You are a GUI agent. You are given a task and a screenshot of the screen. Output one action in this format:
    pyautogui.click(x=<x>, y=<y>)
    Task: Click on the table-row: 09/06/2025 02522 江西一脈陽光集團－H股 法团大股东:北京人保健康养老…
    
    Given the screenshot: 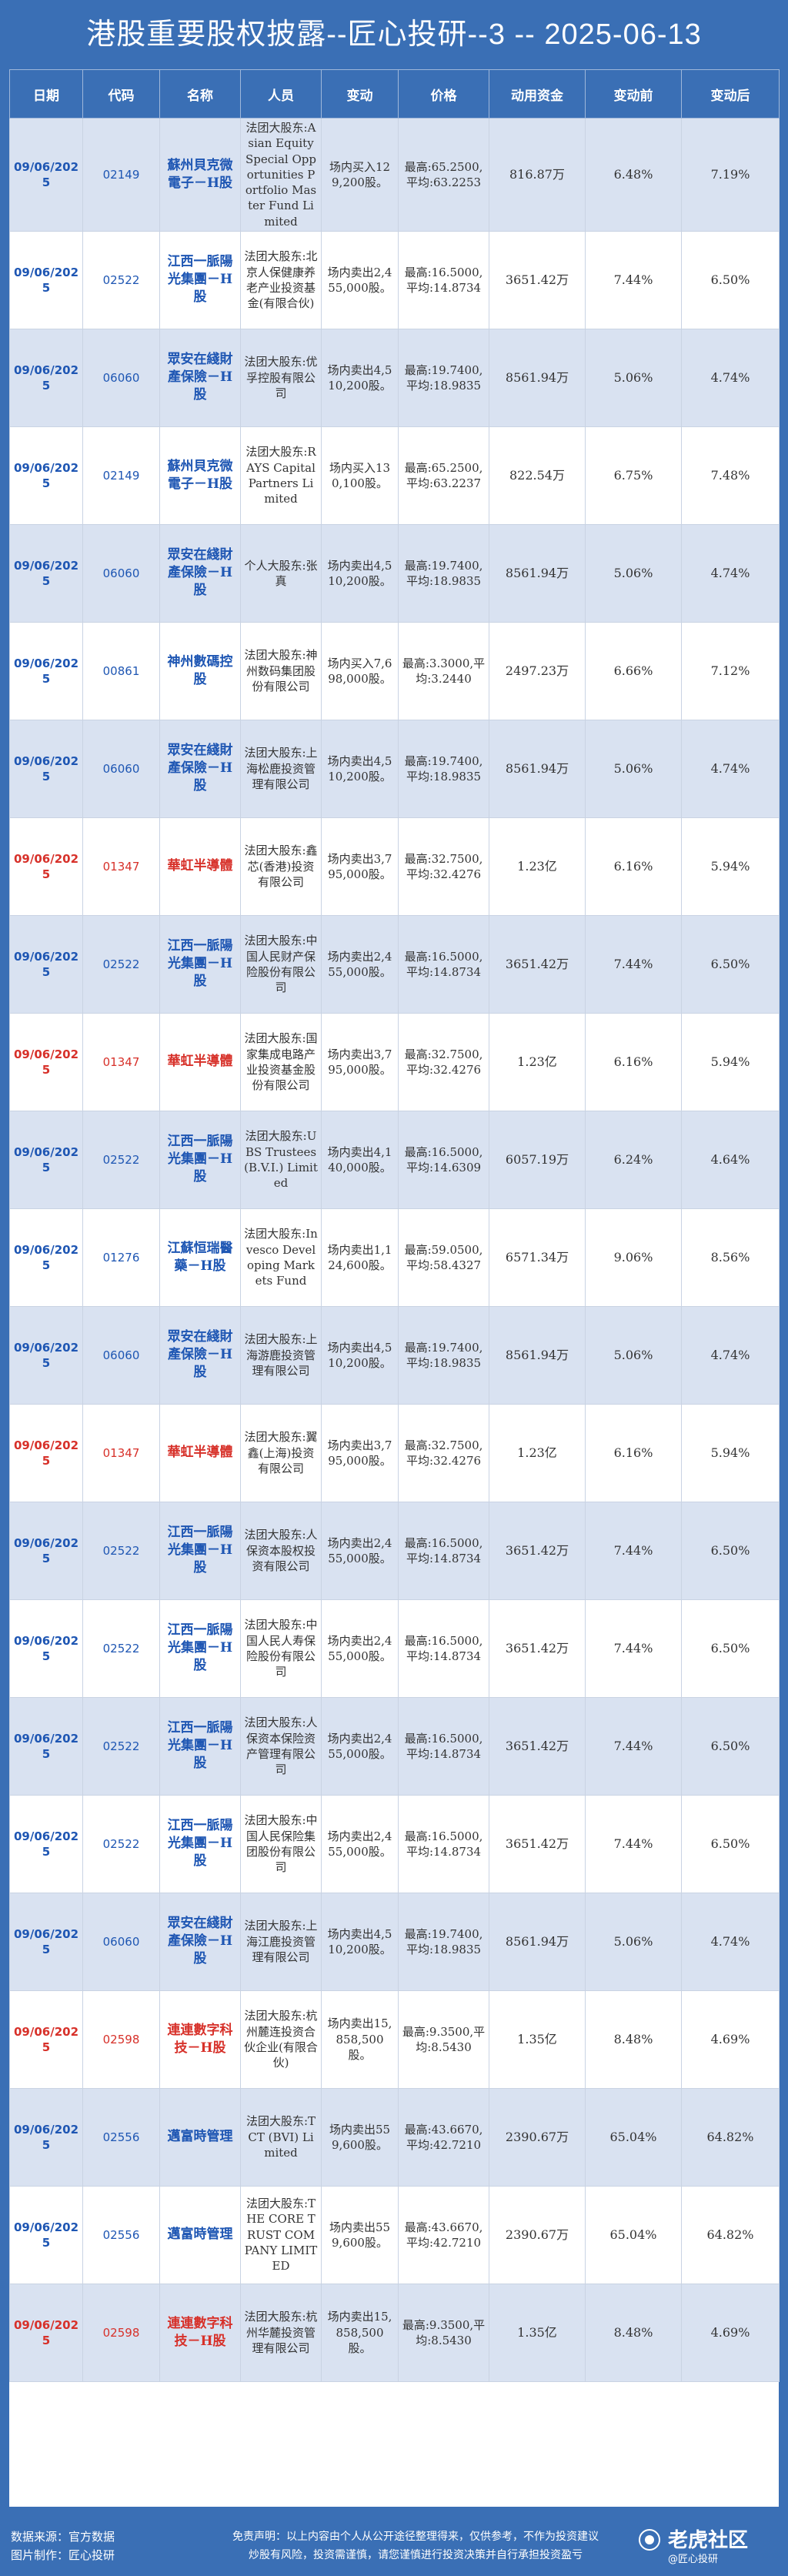 What is the action you would take?
    pyautogui.click(x=394, y=279)
    